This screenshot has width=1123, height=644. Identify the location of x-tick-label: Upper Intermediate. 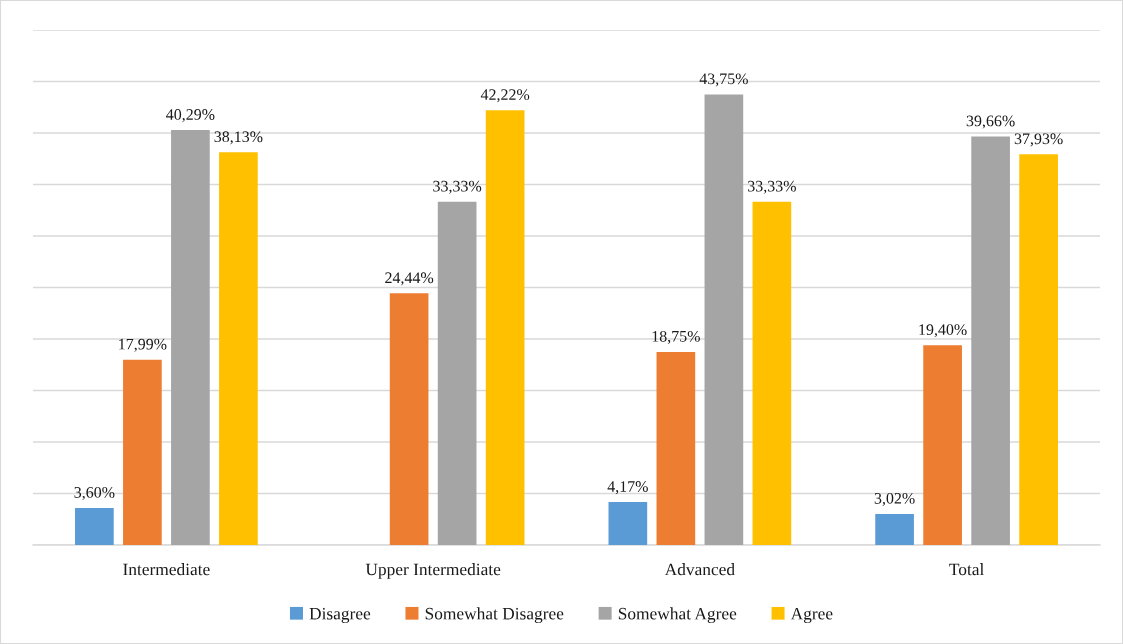
(433, 571).